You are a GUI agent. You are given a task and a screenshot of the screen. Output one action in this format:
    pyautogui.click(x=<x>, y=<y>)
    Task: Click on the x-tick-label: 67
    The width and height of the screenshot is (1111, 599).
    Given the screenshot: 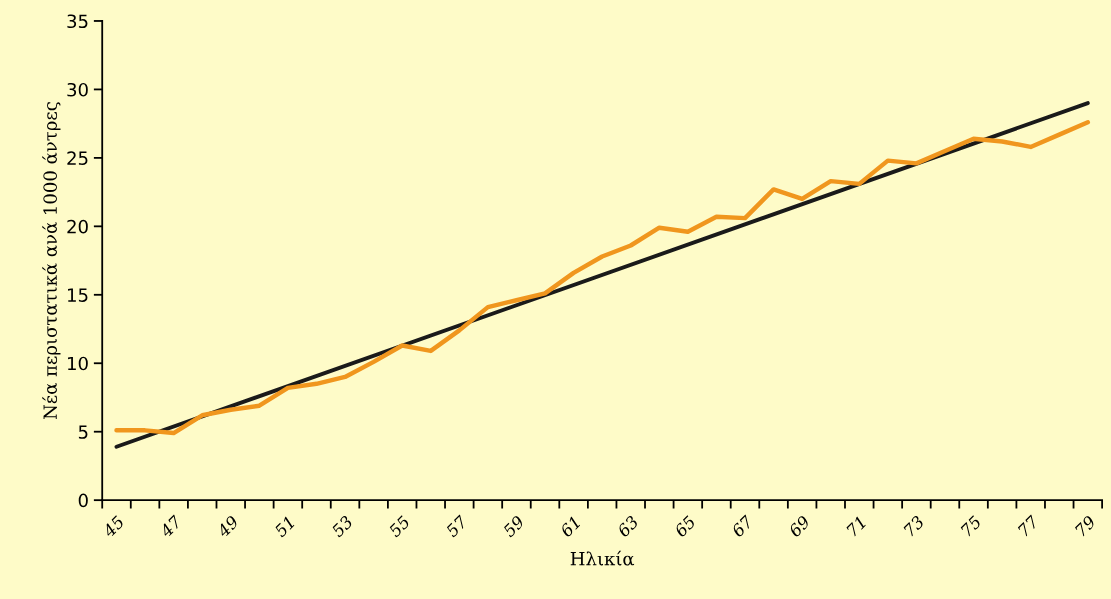 What is the action you would take?
    pyautogui.click(x=742, y=526)
    